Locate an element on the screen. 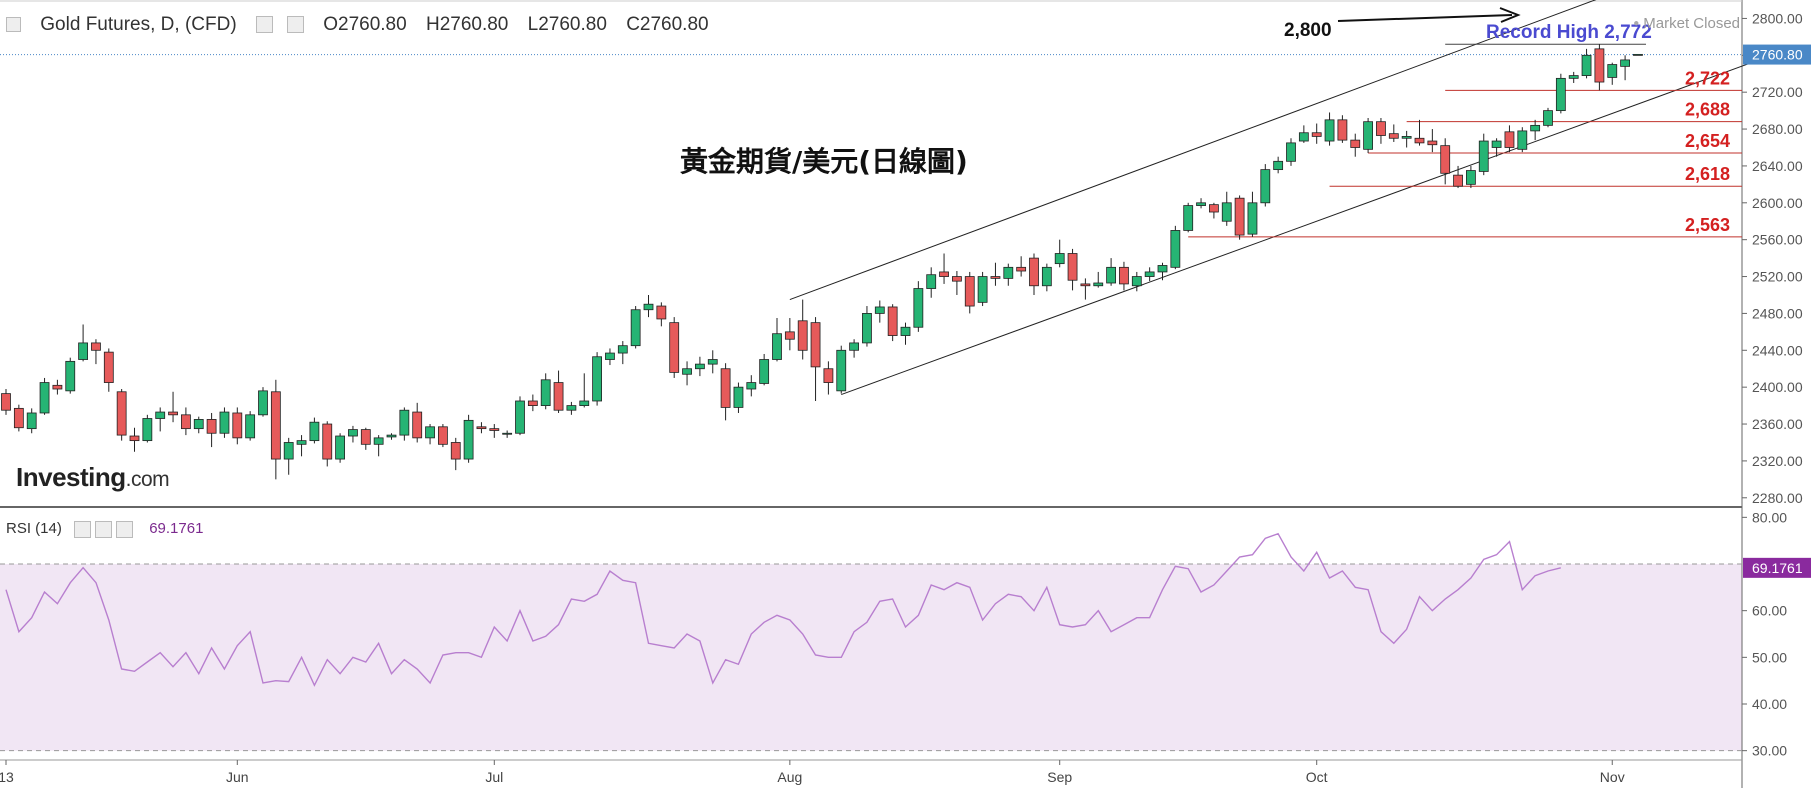  rsi-value-tag-label: 69.1761 is located at coordinates (1777, 568).